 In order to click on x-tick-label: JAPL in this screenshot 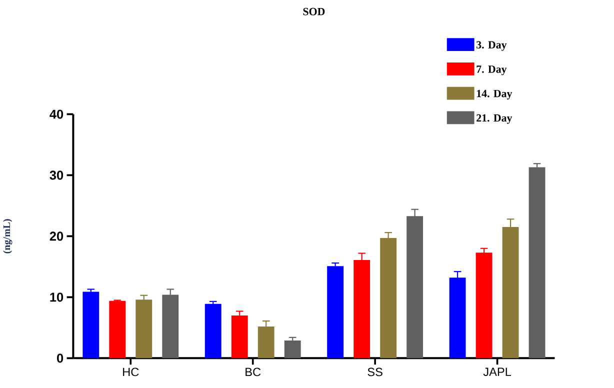, I will do `click(497, 372)`.